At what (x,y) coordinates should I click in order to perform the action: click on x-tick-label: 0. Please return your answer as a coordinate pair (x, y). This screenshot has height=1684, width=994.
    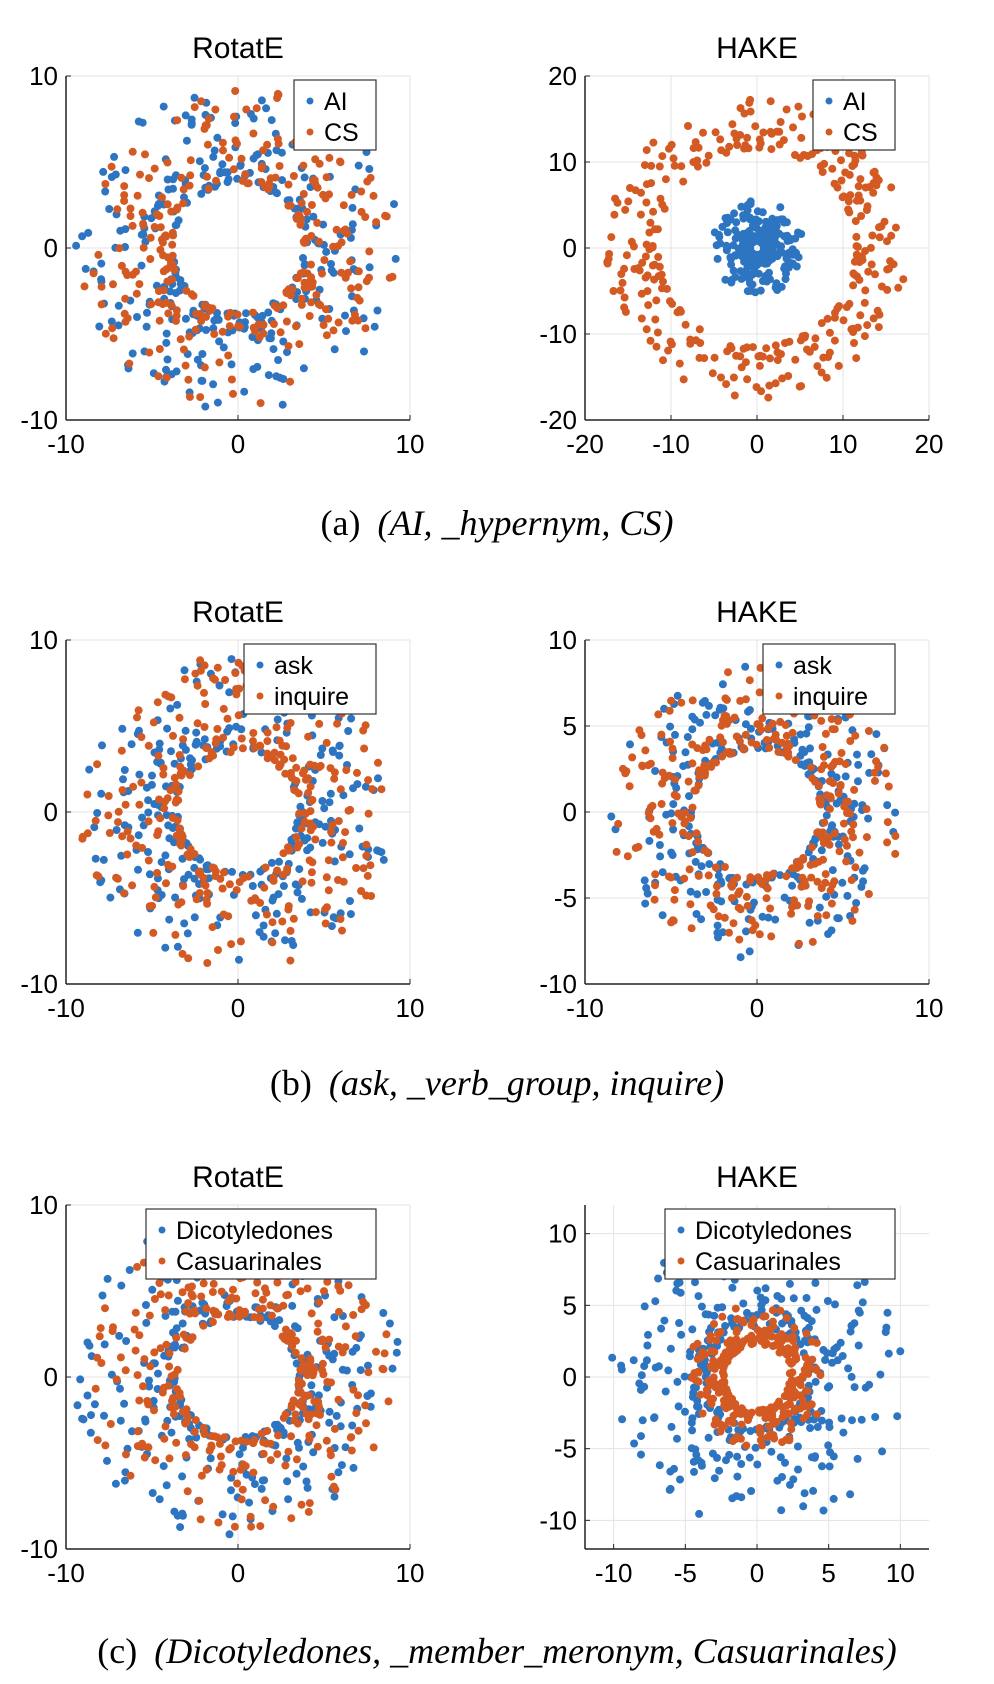
    Looking at the image, I should click on (238, 444).